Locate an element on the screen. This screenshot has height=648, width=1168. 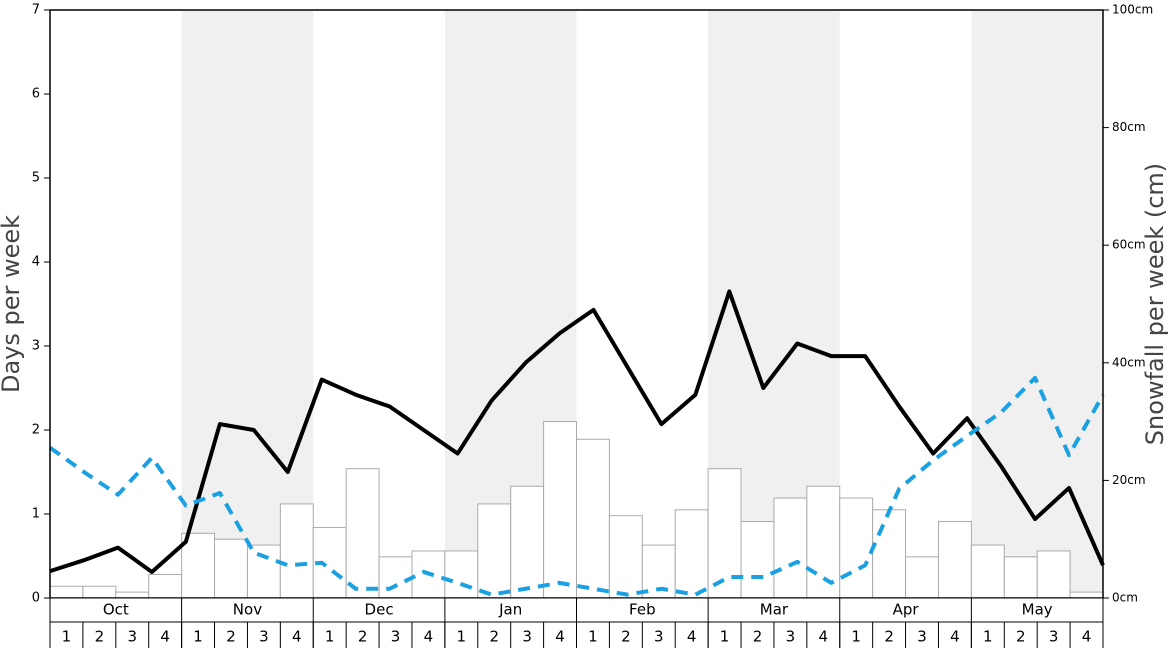
y2-tick-label: 60cm is located at coordinates (1129, 245).